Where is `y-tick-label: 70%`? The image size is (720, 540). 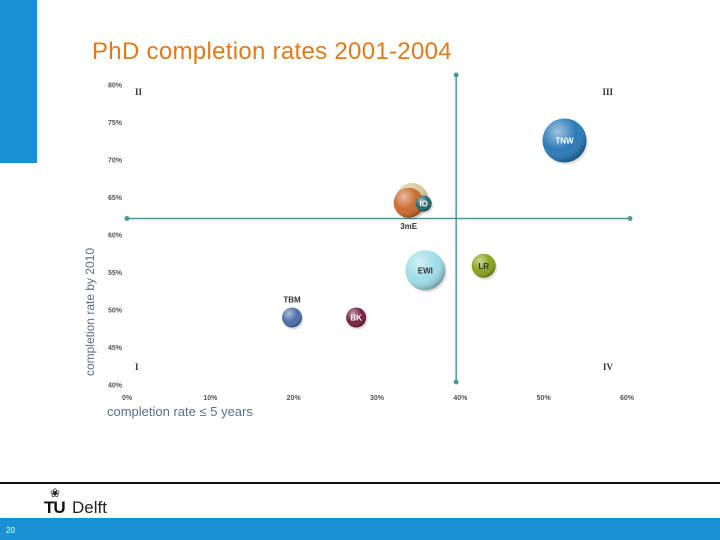
y-tick-label: 70% is located at coordinates (115, 161).